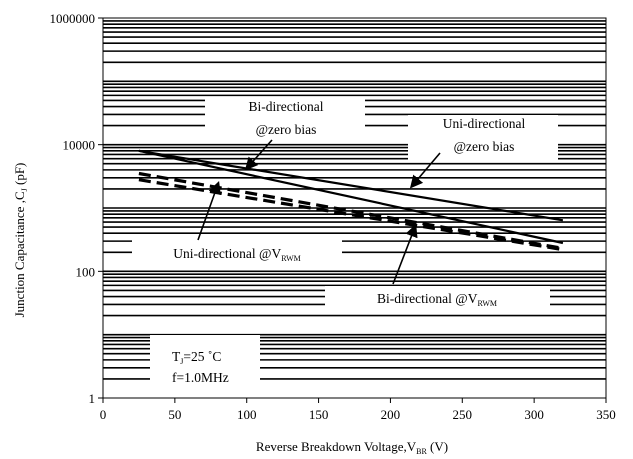 This screenshot has width=633, height=459. What do you see at coordinates (319, 414) in the screenshot?
I see `x-tick-label: 150` at bounding box center [319, 414].